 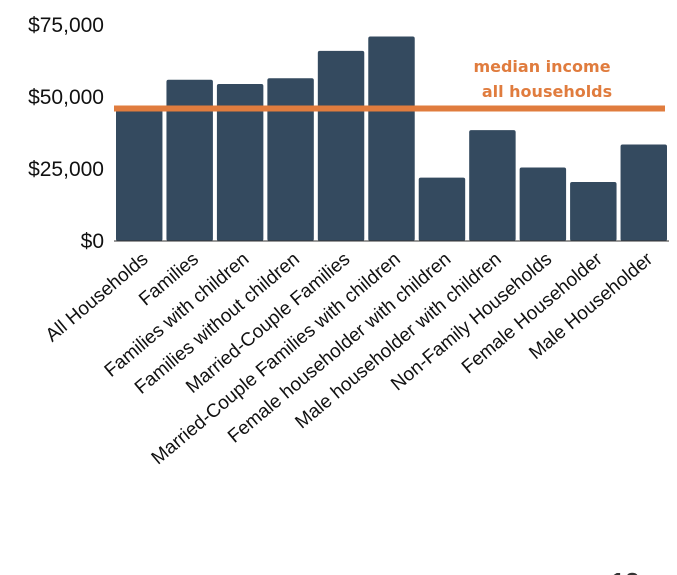 I want to click on median-reference: median income all households, so click(x=389, y=84).